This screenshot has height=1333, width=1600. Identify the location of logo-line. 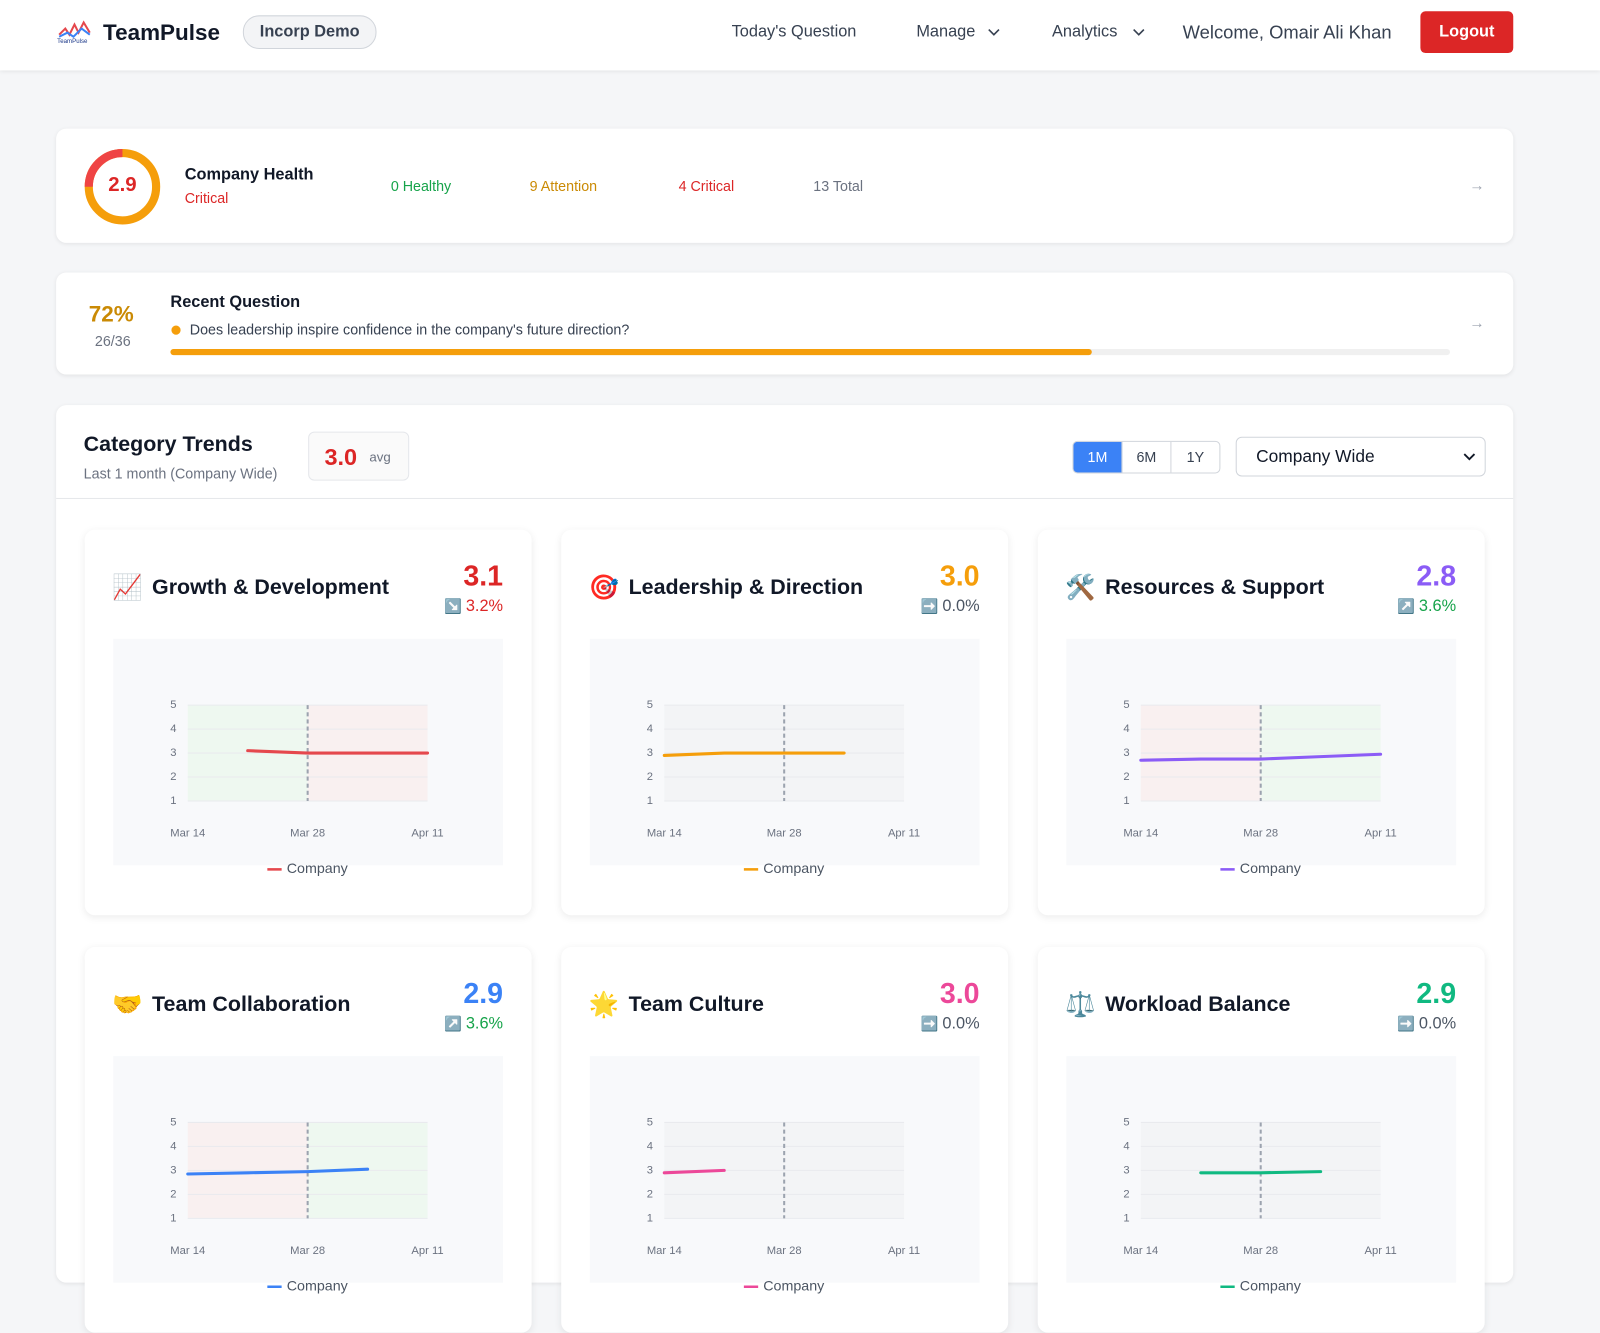
(74, 33).